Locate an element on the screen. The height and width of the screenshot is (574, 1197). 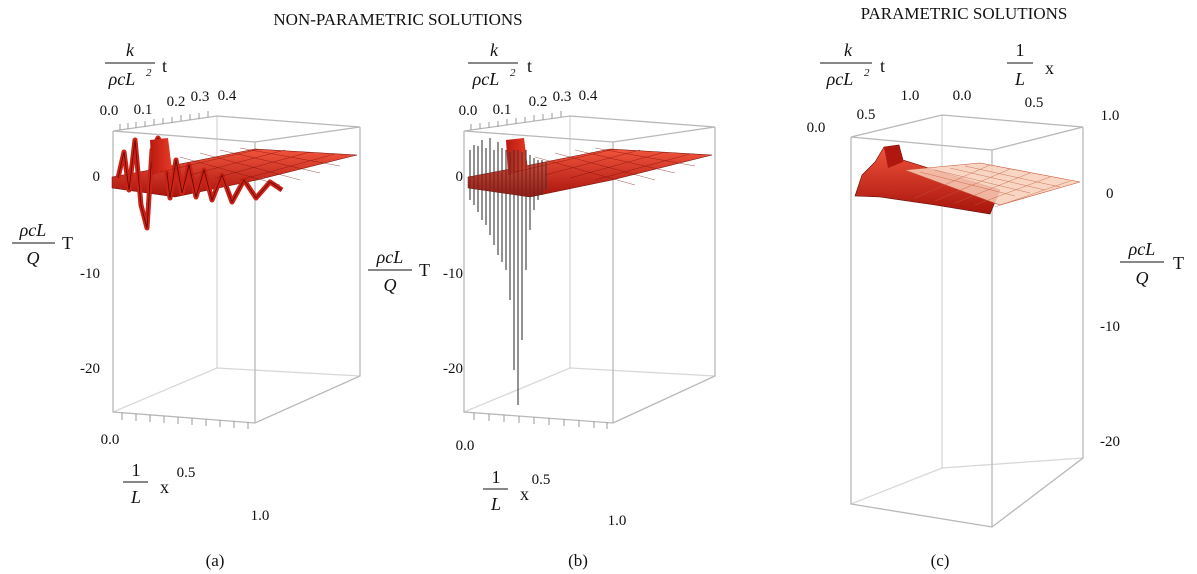
panel-b-t-label: k ρcL 2 t is located at coordinates (500, 64).